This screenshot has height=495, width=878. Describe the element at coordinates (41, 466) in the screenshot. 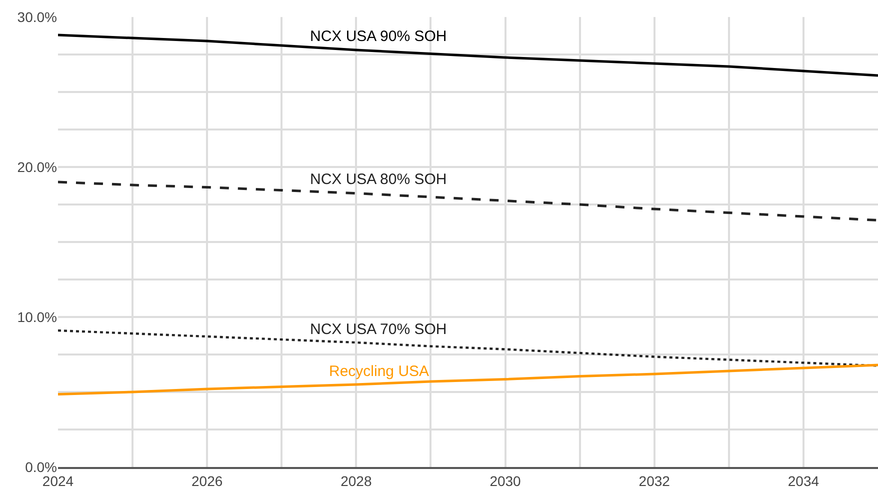

I see `y-tick-label: 0.0%` at that location.